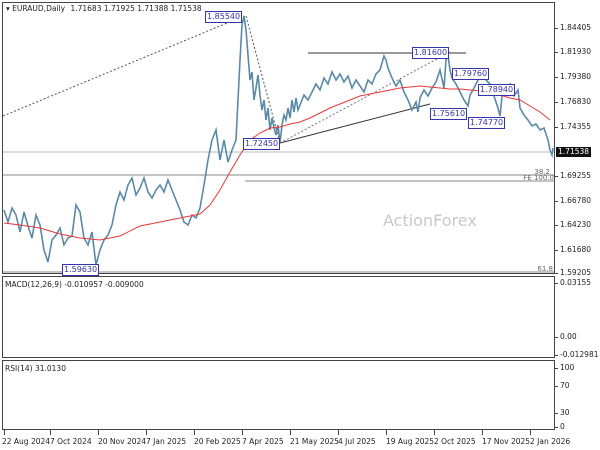 This screenshot has height=450, width=600. I want to click on date-tick: 7 Jan 2025, so click(166, 441).